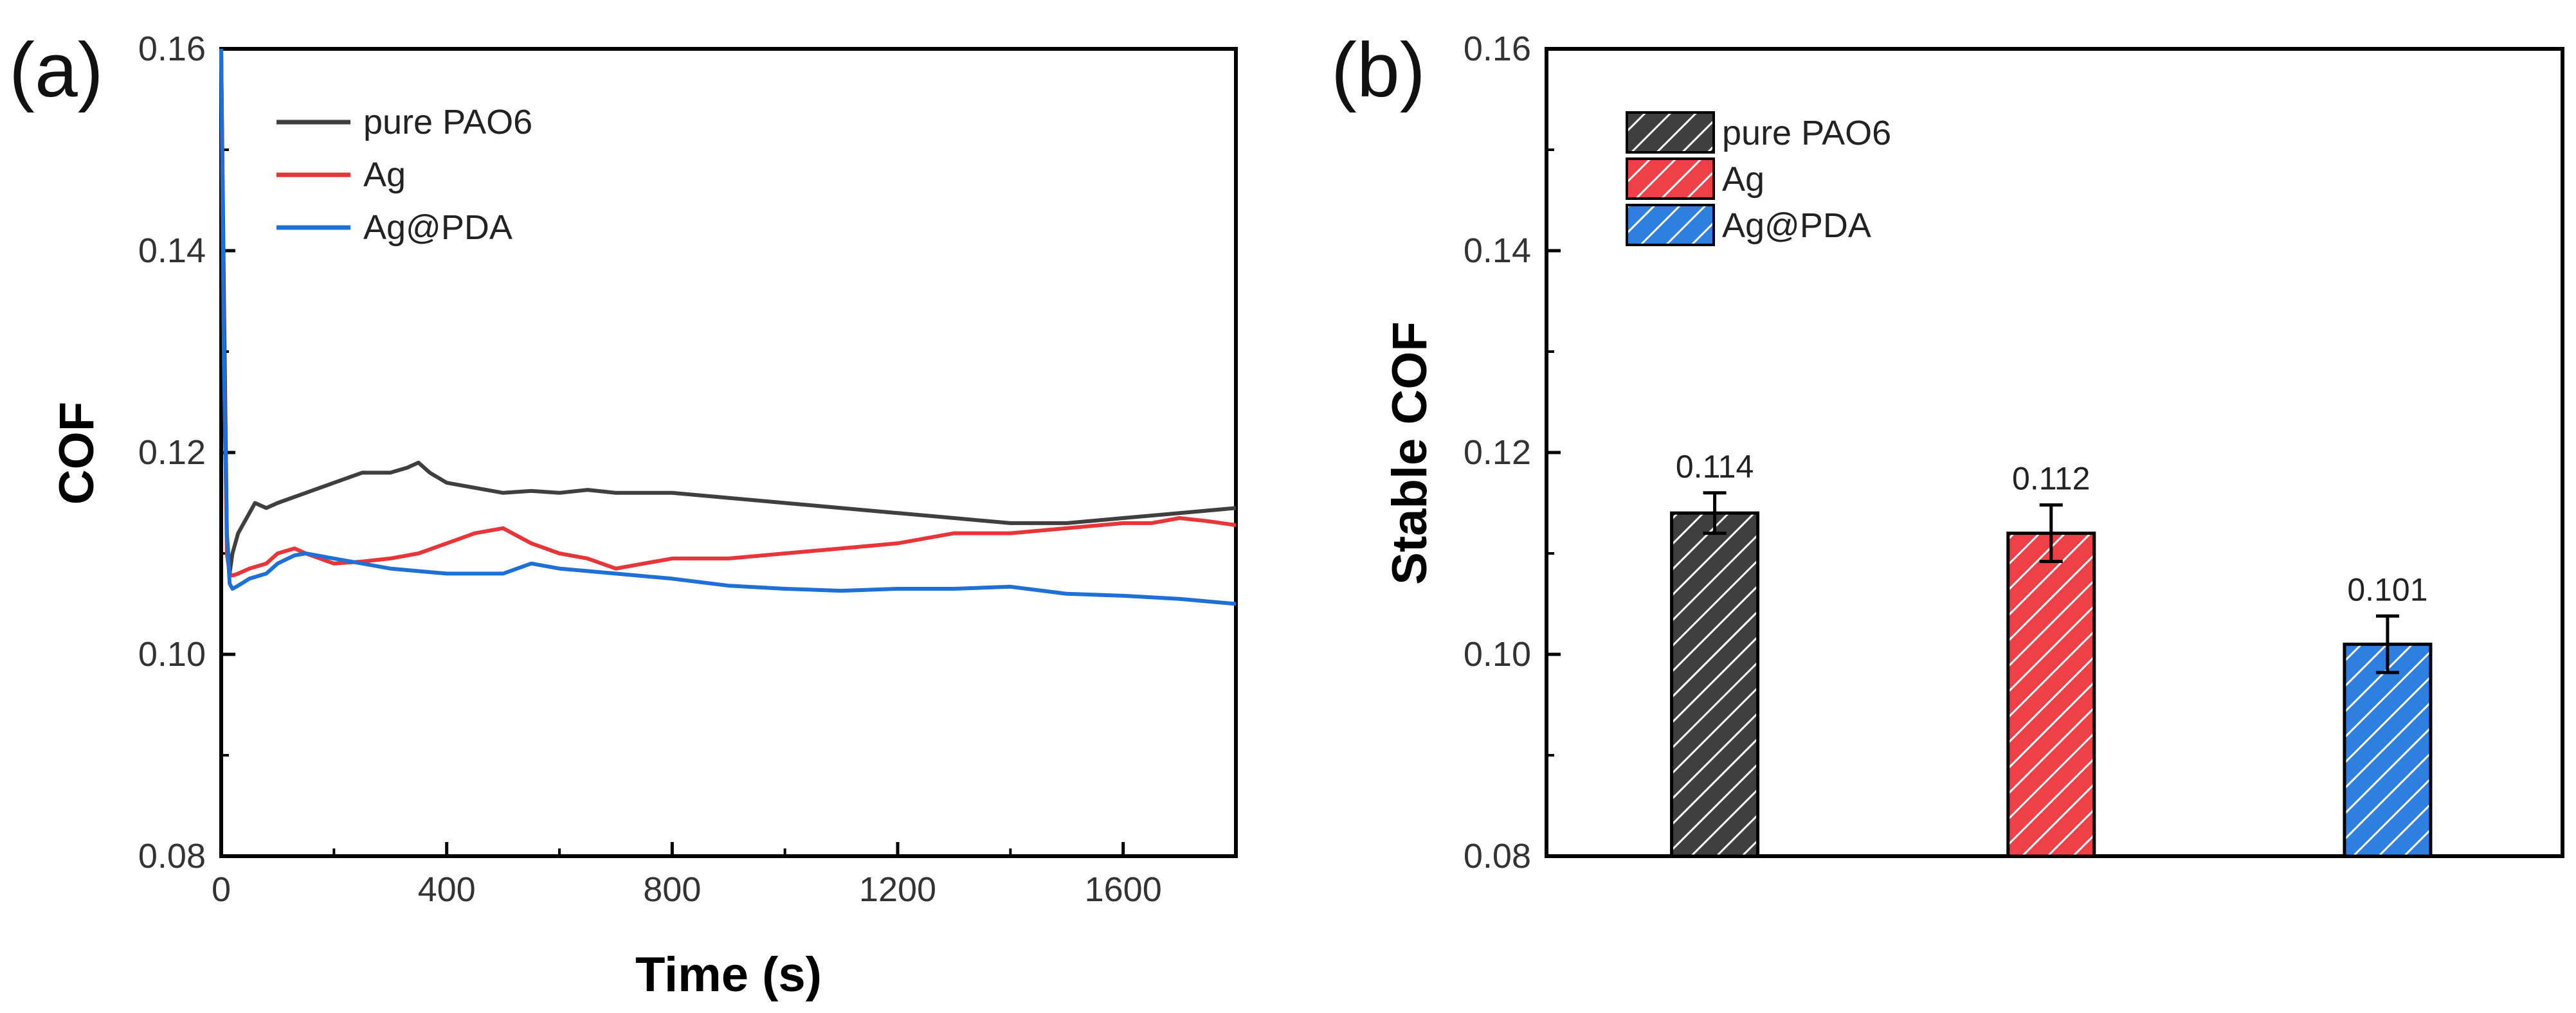 This screenshot has width=2576, height=1013. Describe the element at coordinates (728, 974) in the screenshot. I see `panel-a-x-axis-label: Time (s)` at that location.